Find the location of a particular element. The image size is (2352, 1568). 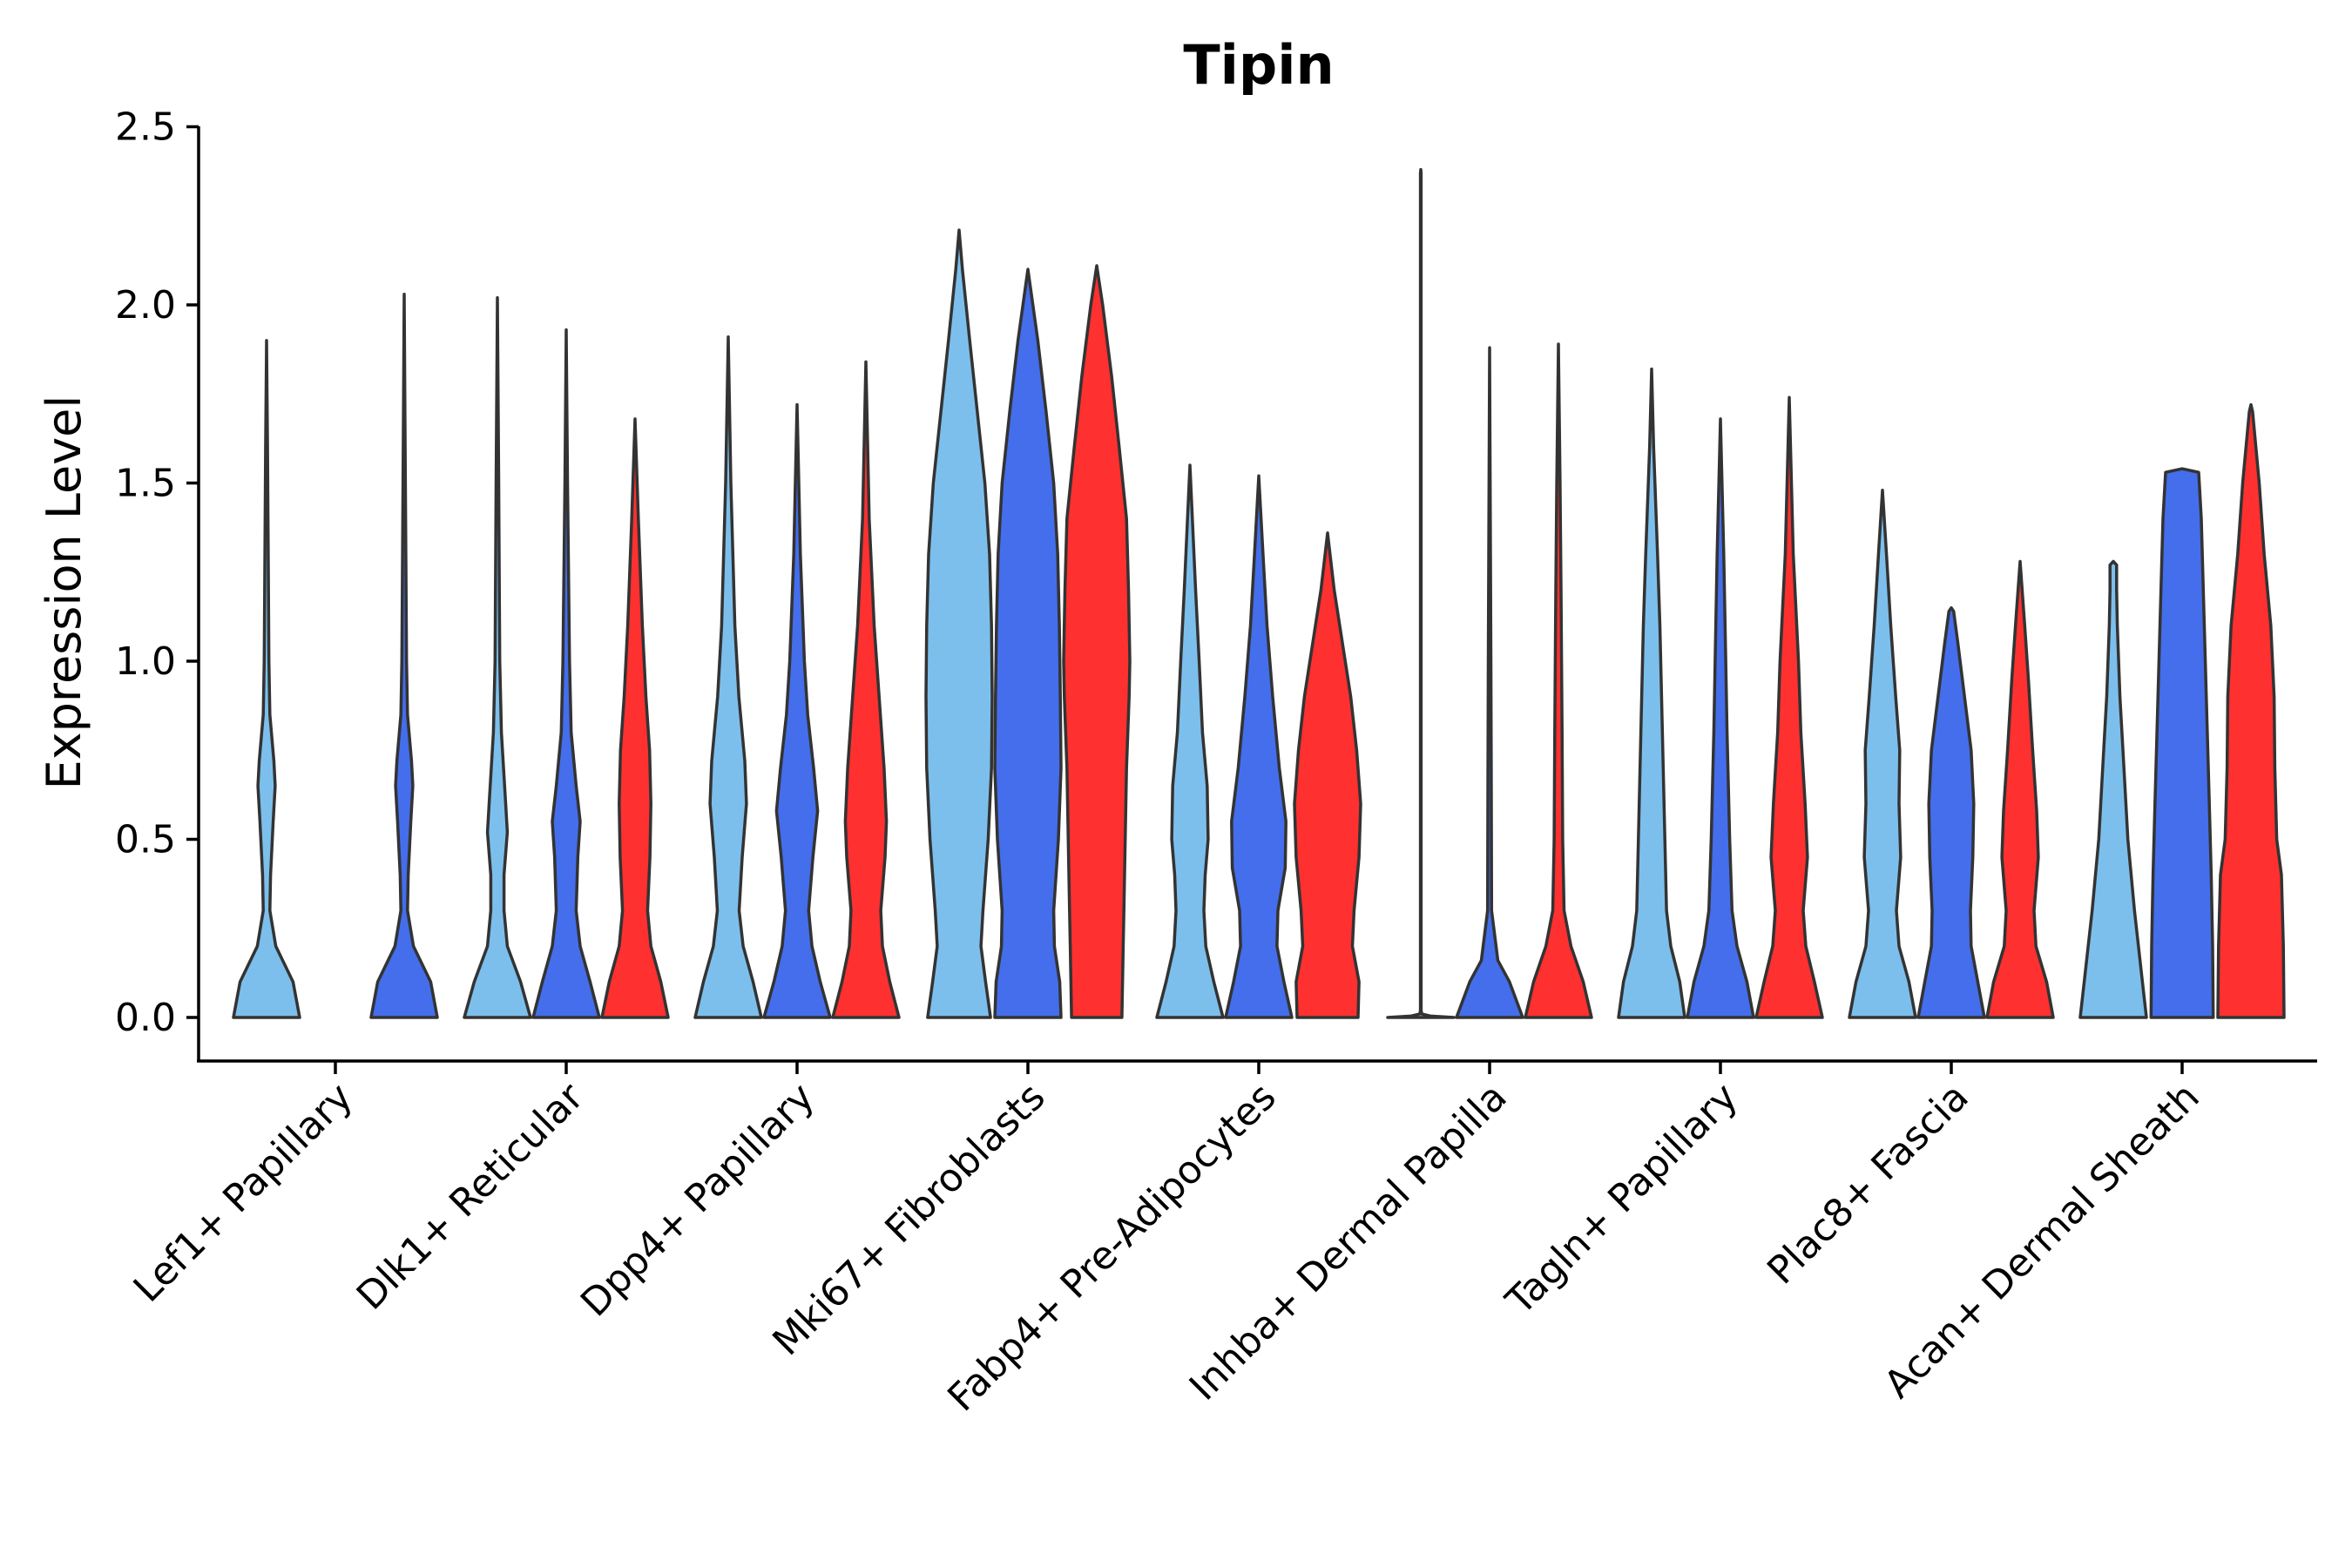

y-tick-label: 0.0 is located at coordinates (145, 1018).